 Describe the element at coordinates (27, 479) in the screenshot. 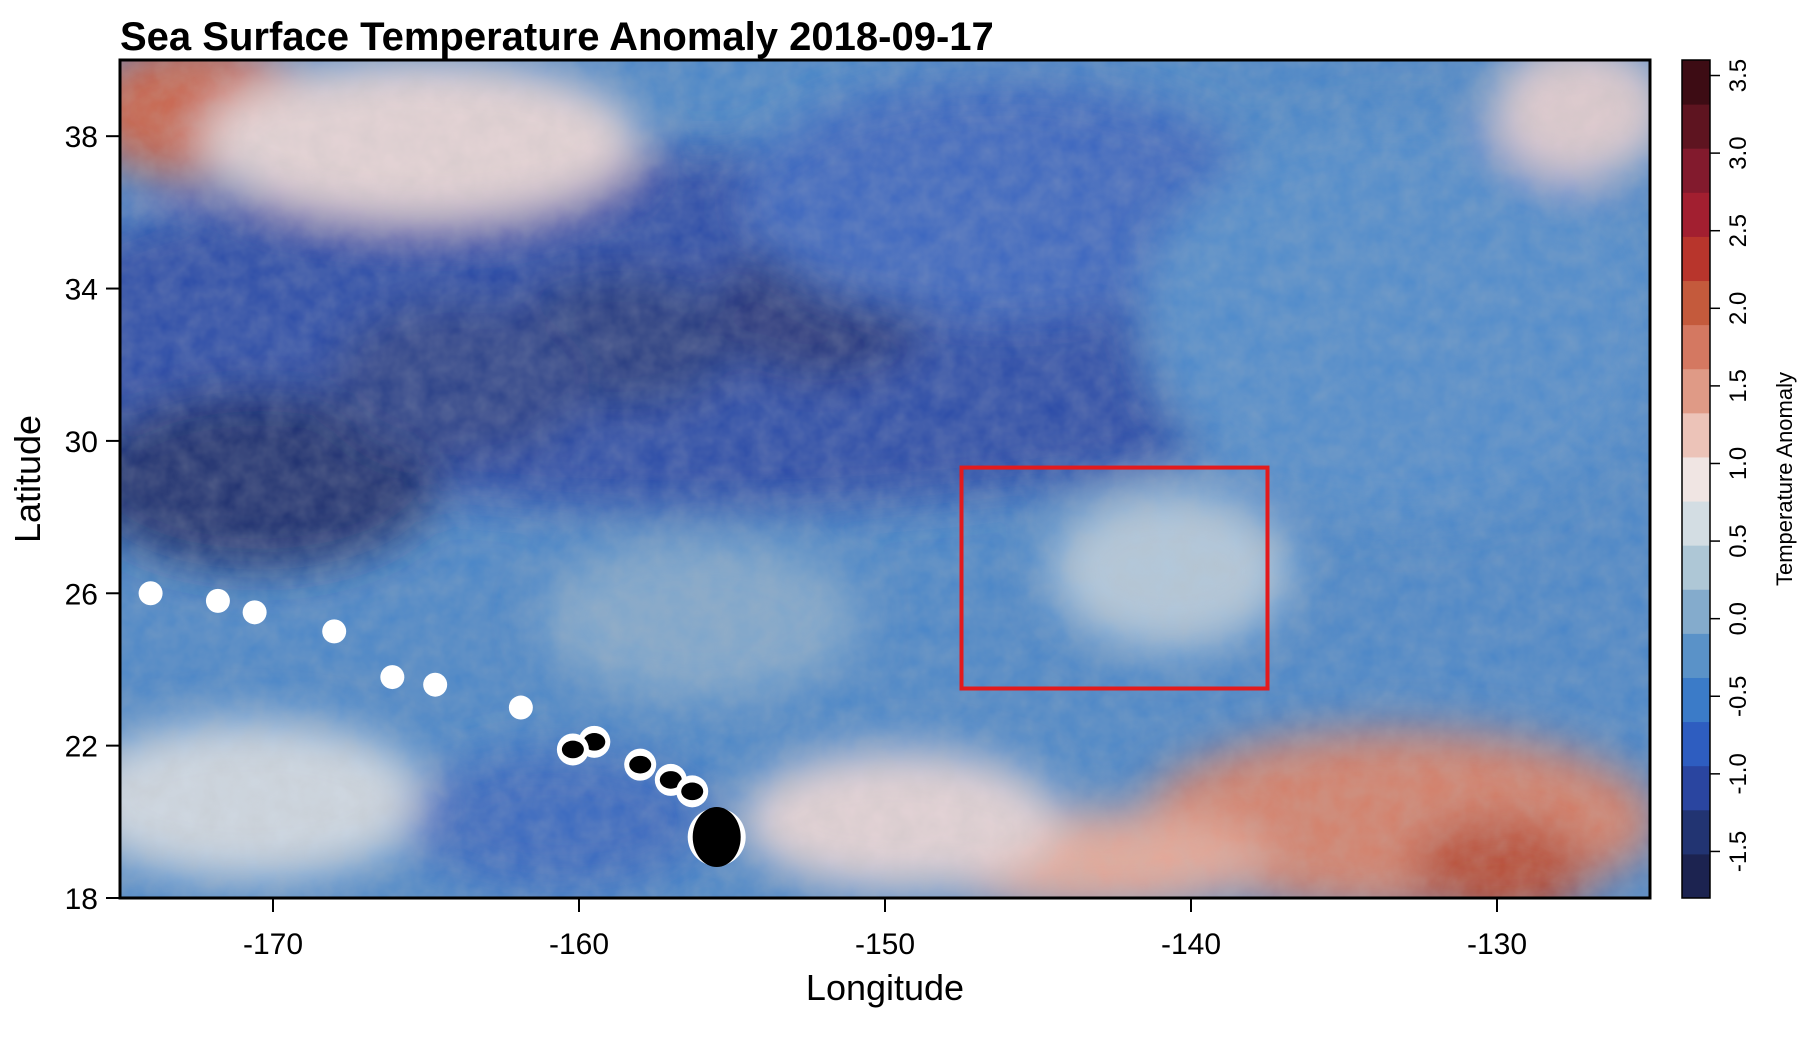

I see `y-axis-label: Latitude` at that location.